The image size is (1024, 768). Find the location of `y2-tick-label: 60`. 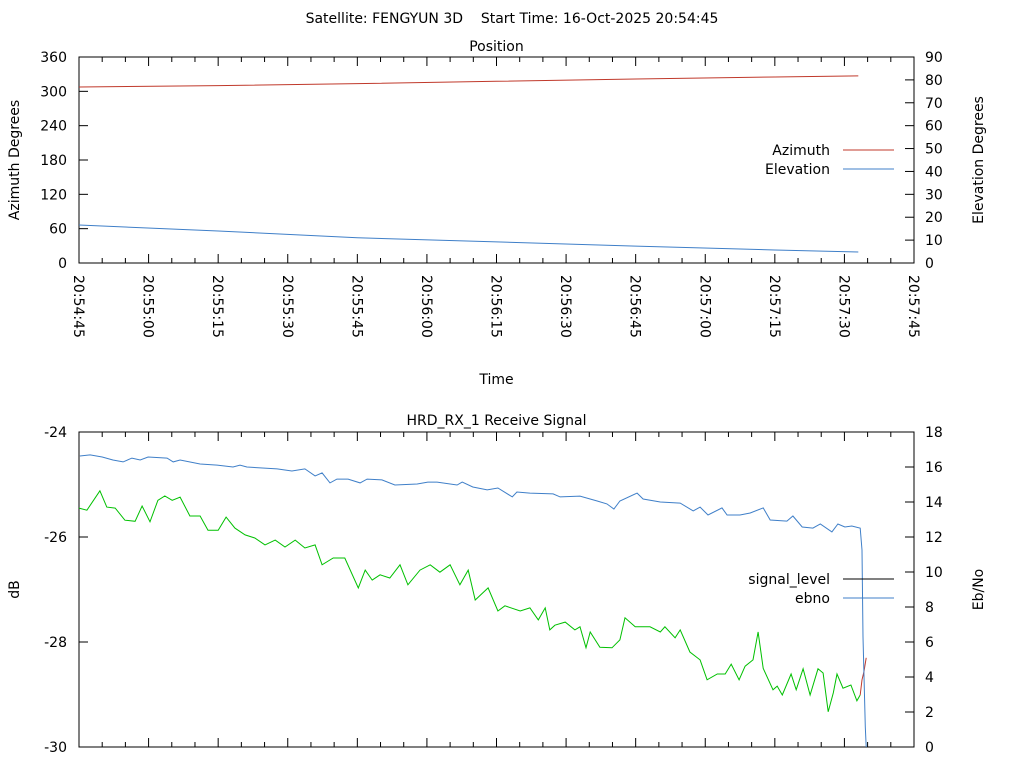

y2-tick-label: 60 is located at coordinates (934, 127).